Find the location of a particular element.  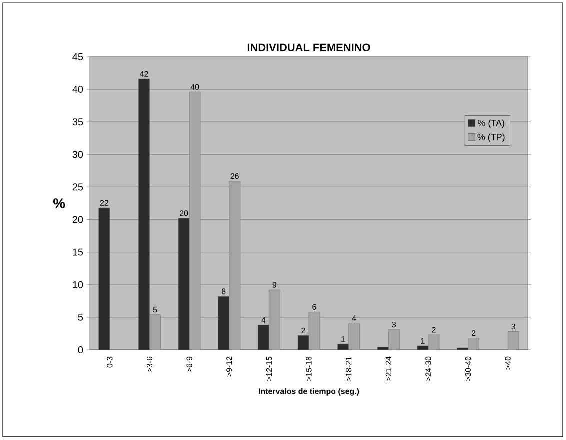

y-tick-label: 40 is located at coordinates (78, 90).